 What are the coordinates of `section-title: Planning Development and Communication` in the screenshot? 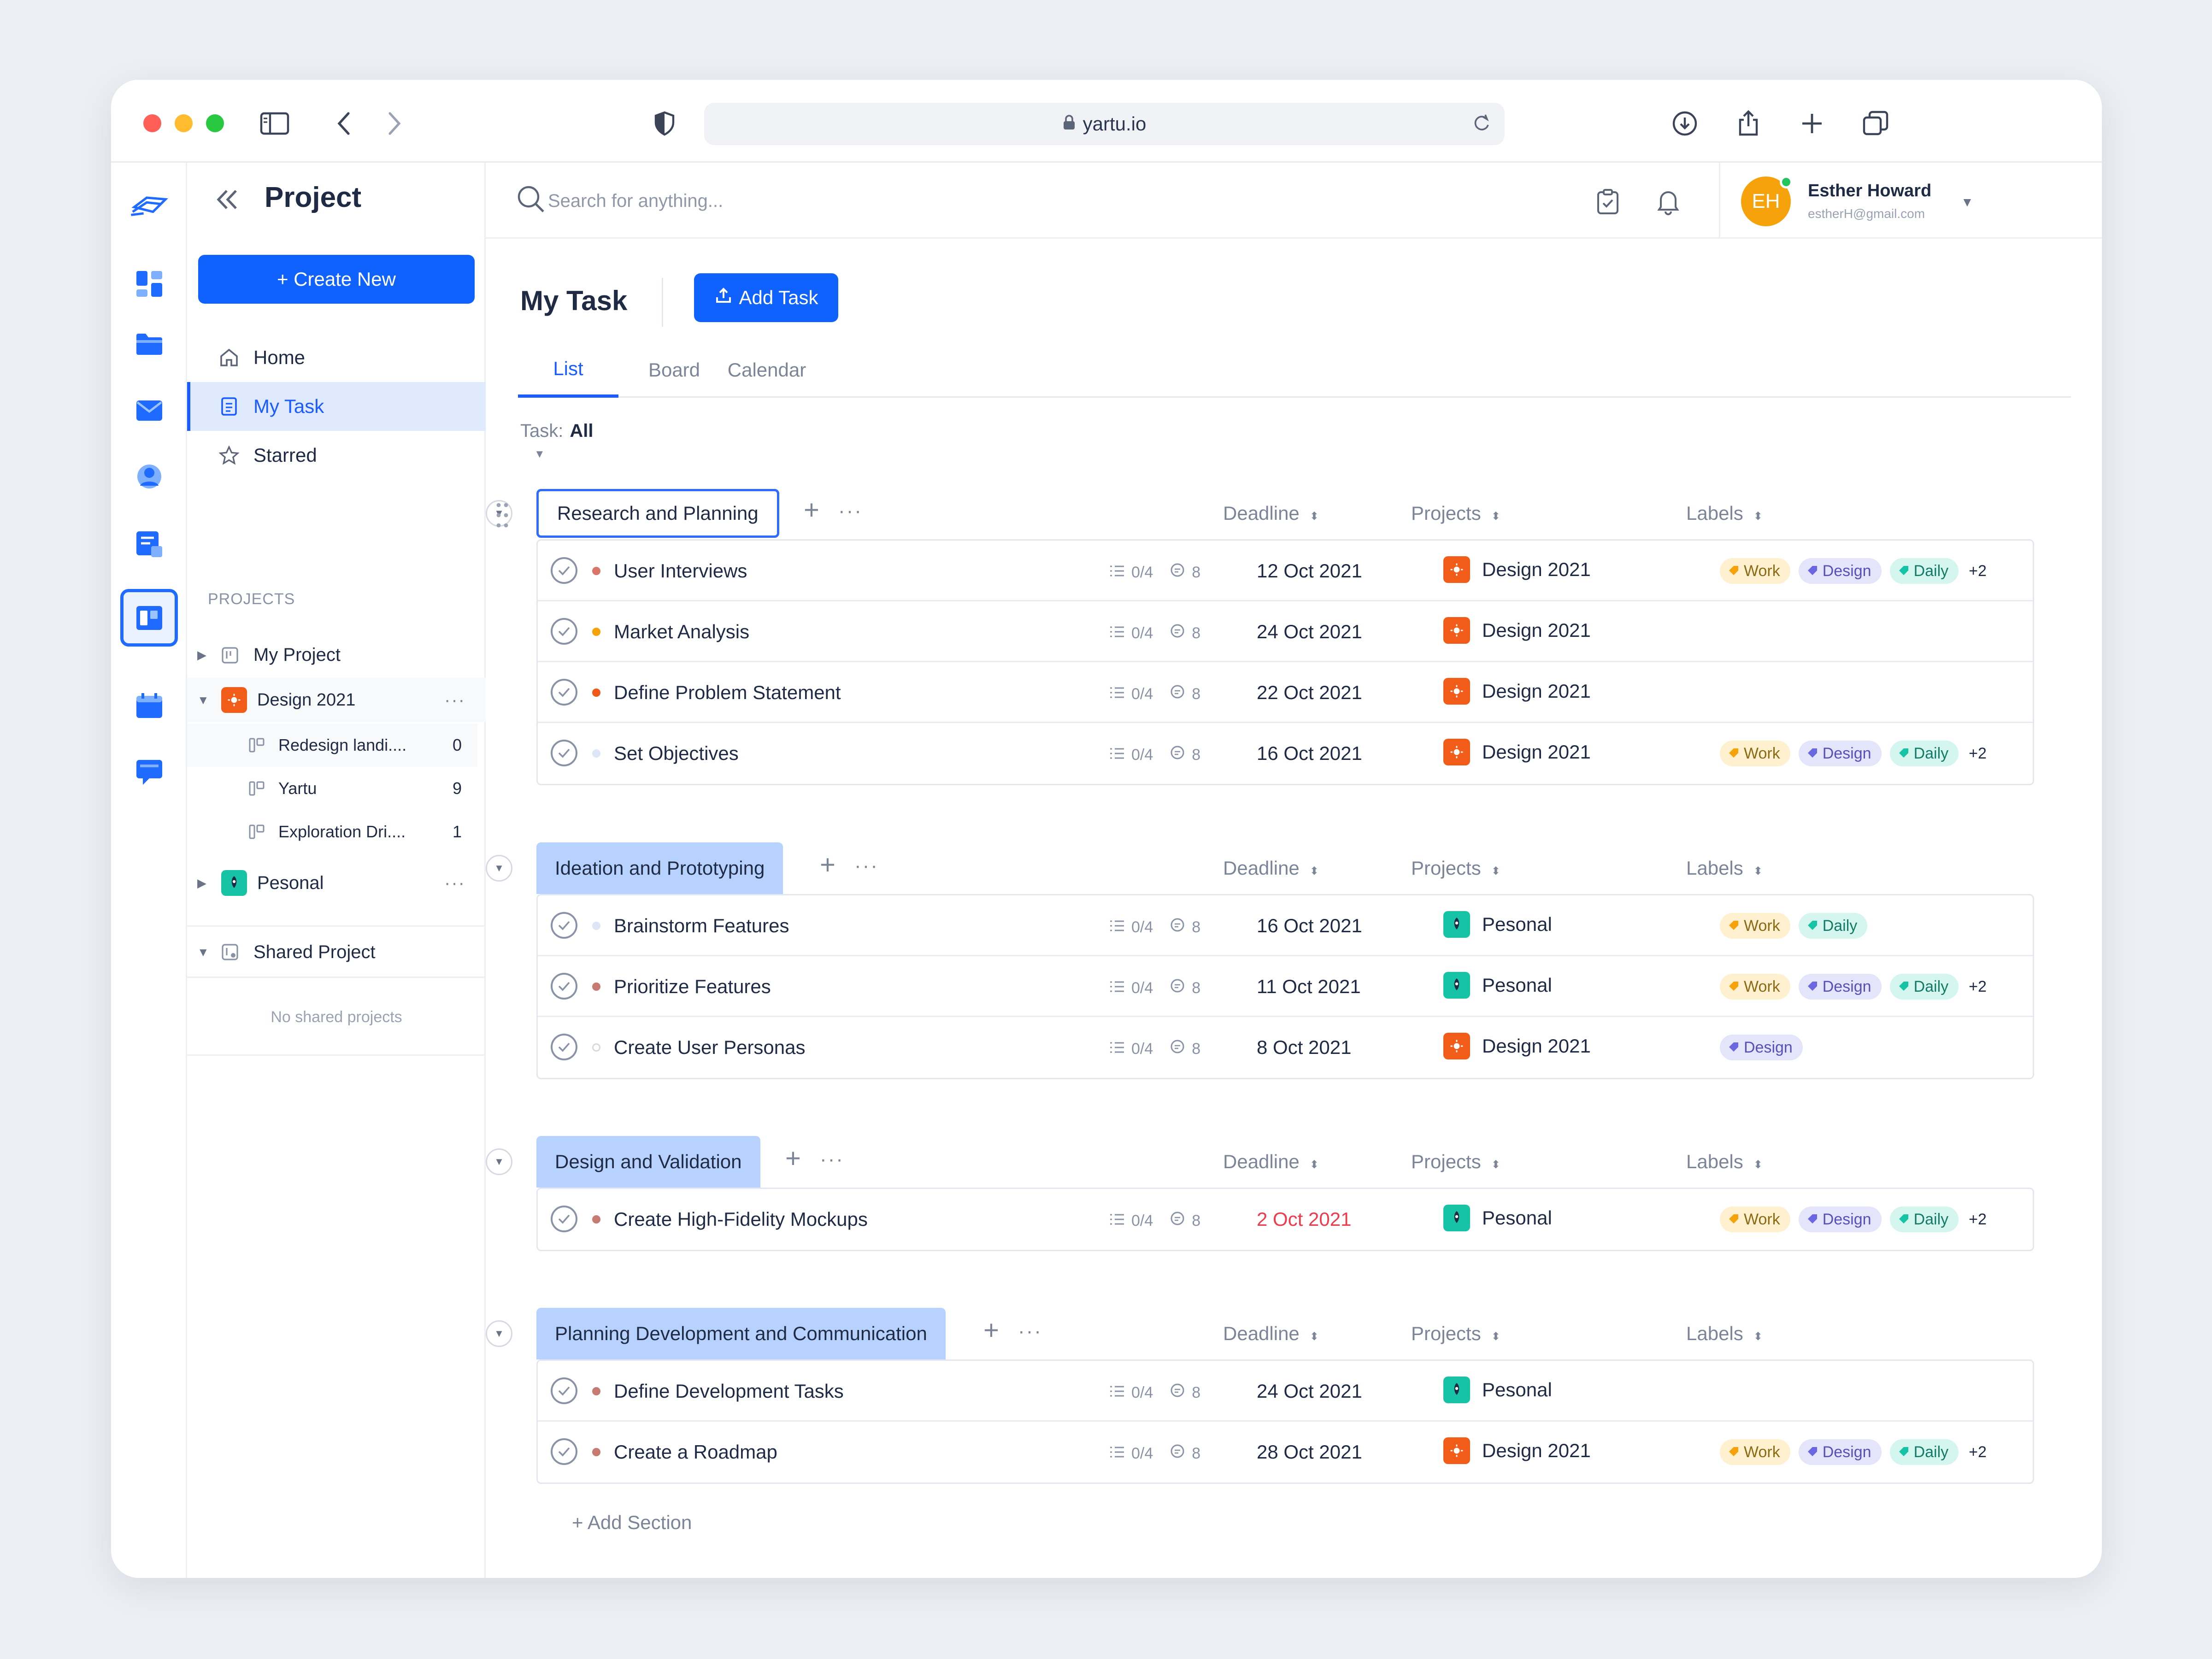 It's located at (741, 1333).